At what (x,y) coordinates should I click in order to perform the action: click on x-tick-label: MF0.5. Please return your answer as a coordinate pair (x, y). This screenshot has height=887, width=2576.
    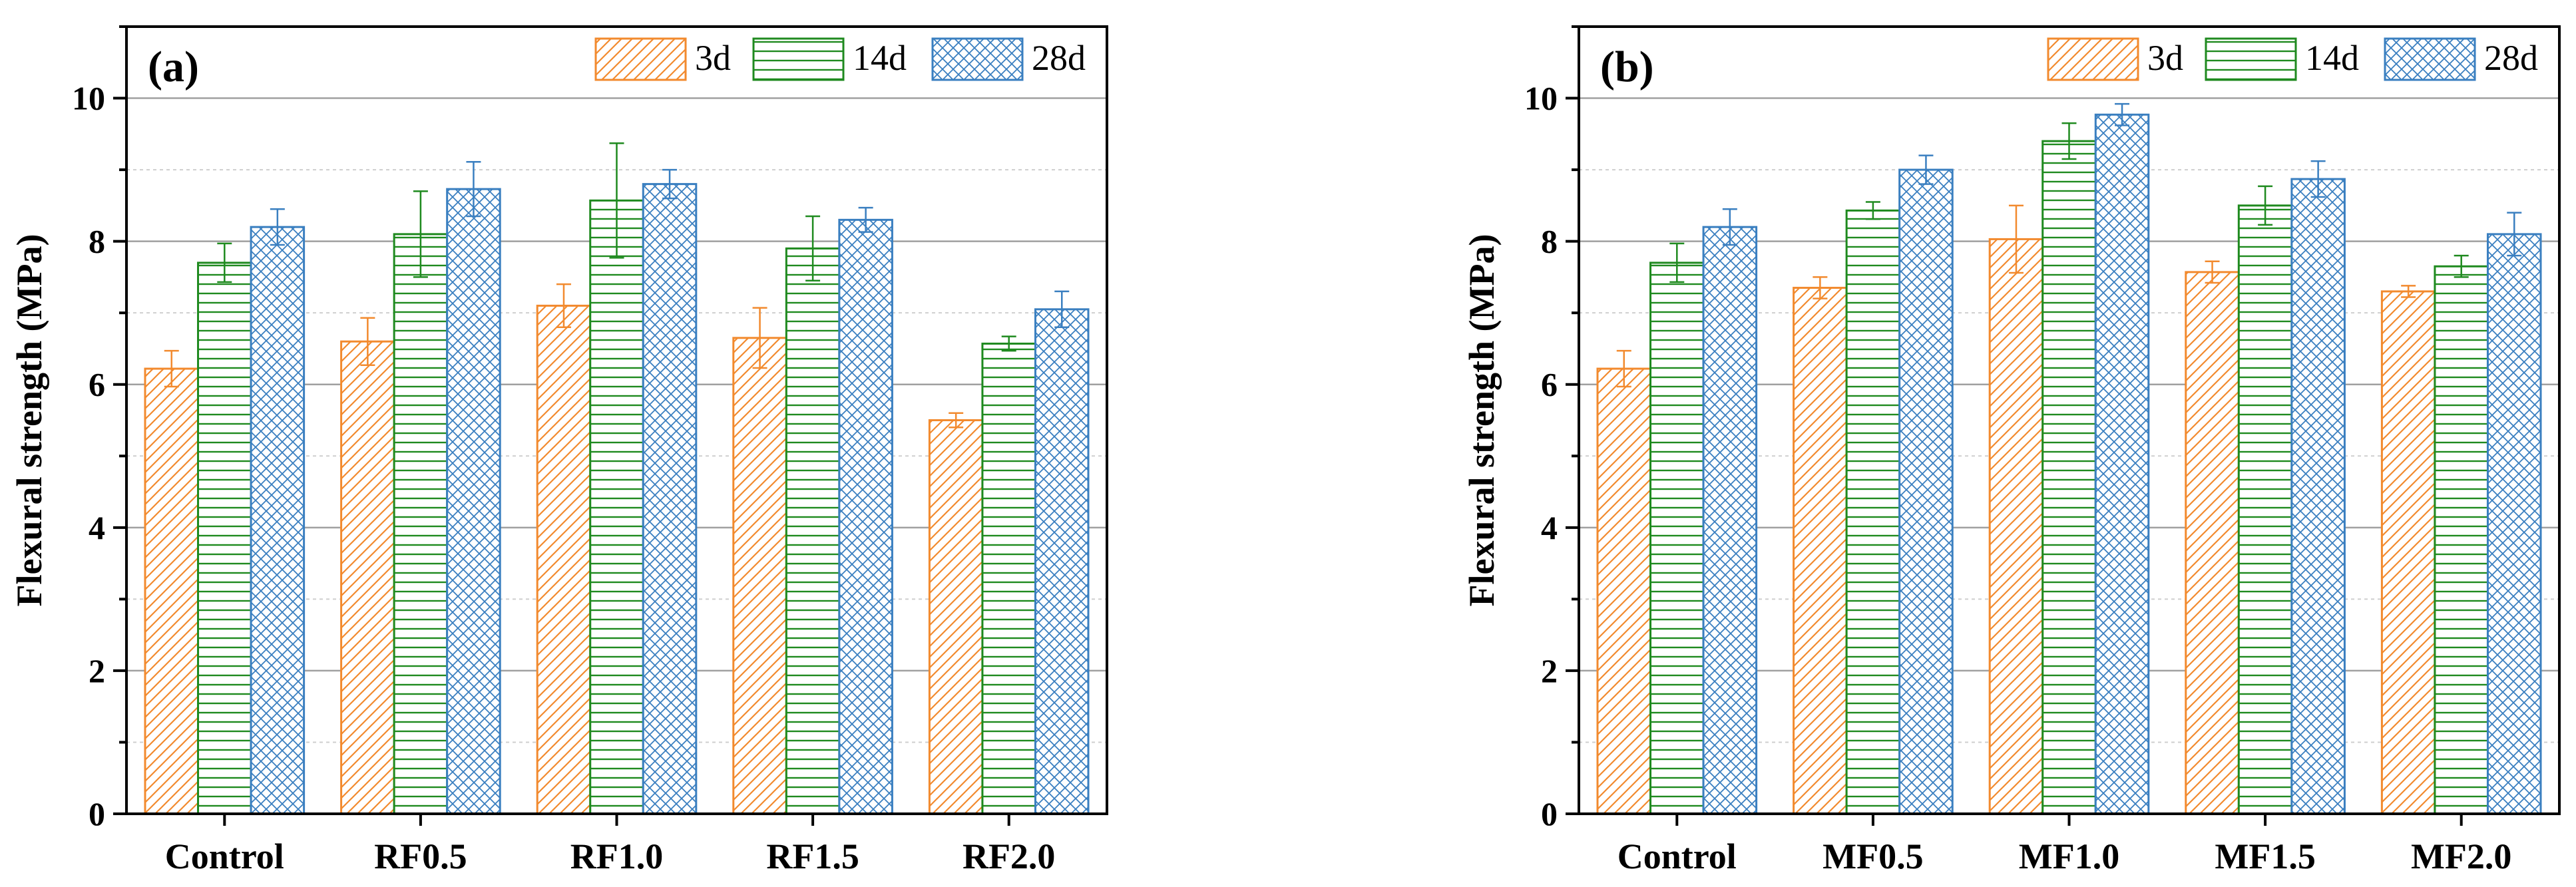
    Looking at the image, I should click on (1873, 856).